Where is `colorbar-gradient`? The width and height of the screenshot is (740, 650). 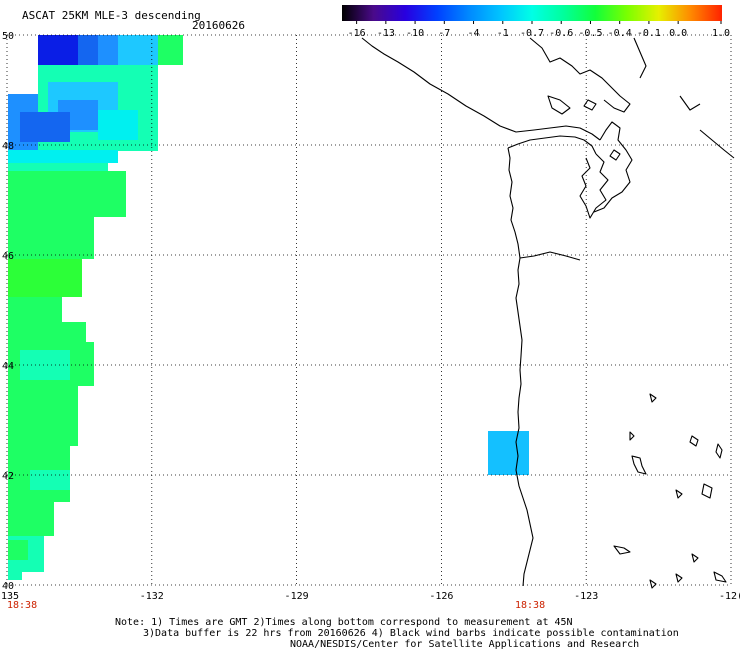
colorbar-gradient is located at coordinates (532, 13).